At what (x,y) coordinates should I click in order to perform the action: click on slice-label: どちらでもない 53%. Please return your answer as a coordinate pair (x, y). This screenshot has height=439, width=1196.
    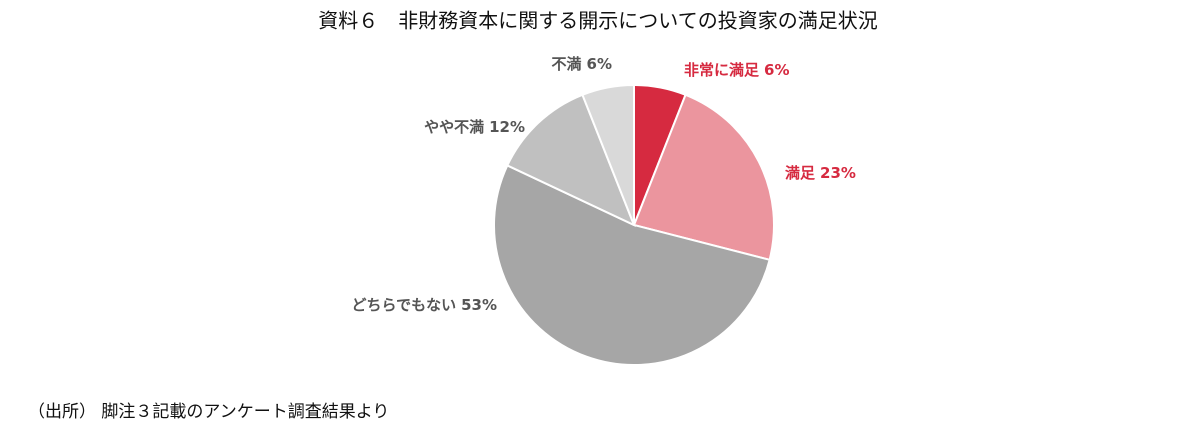
    Looking at the image, I should click on (424, 305).